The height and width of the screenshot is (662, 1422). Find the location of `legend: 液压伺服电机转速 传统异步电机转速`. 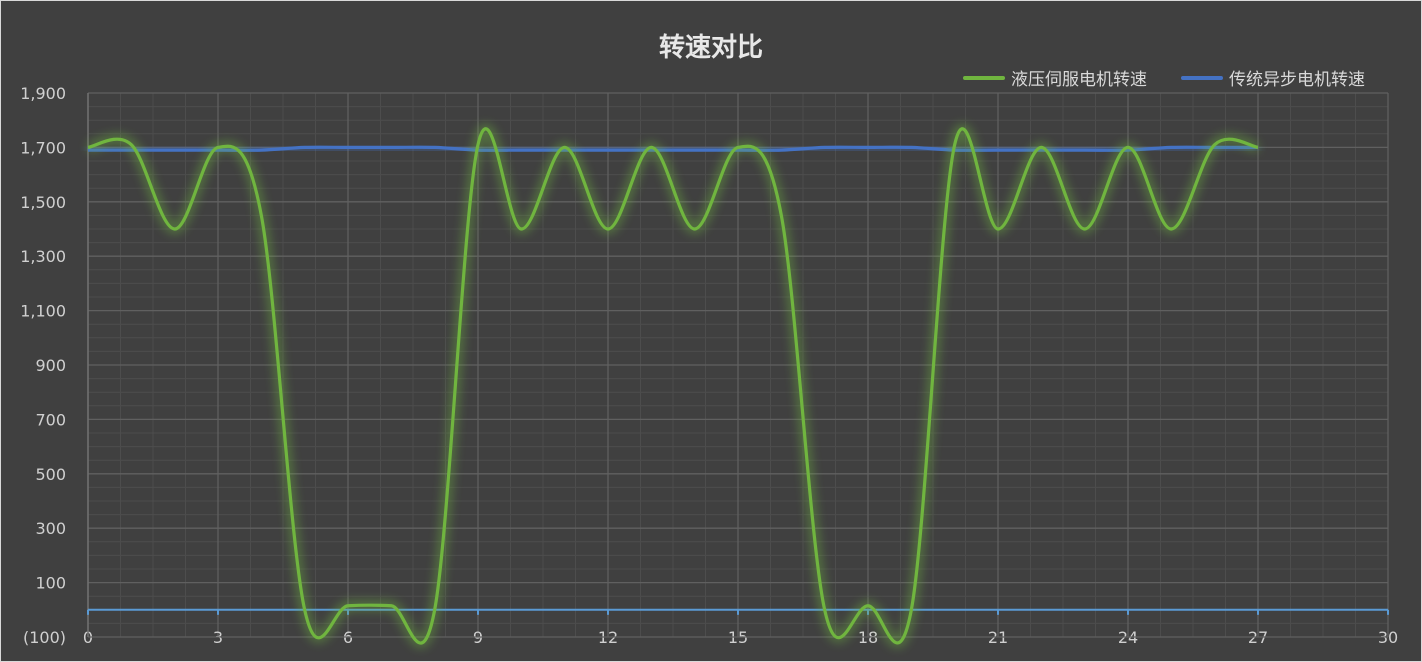

legend: 液压伺服电机转速 传统异步电机转速 is located at coordinates (1164, 77).